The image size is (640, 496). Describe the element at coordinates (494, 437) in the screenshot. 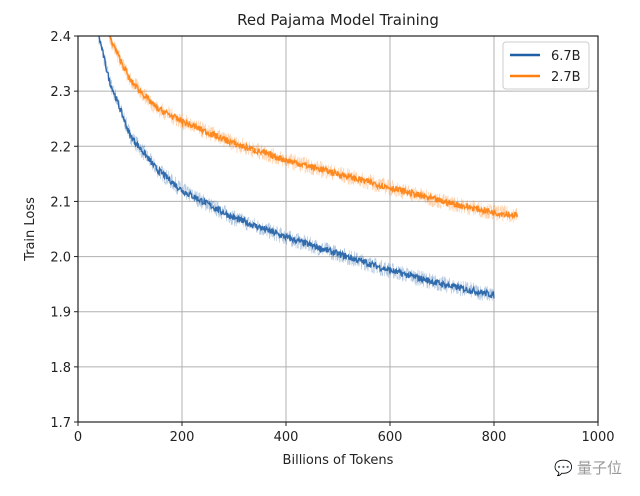

I see `x-tick-label: 800` at that location.